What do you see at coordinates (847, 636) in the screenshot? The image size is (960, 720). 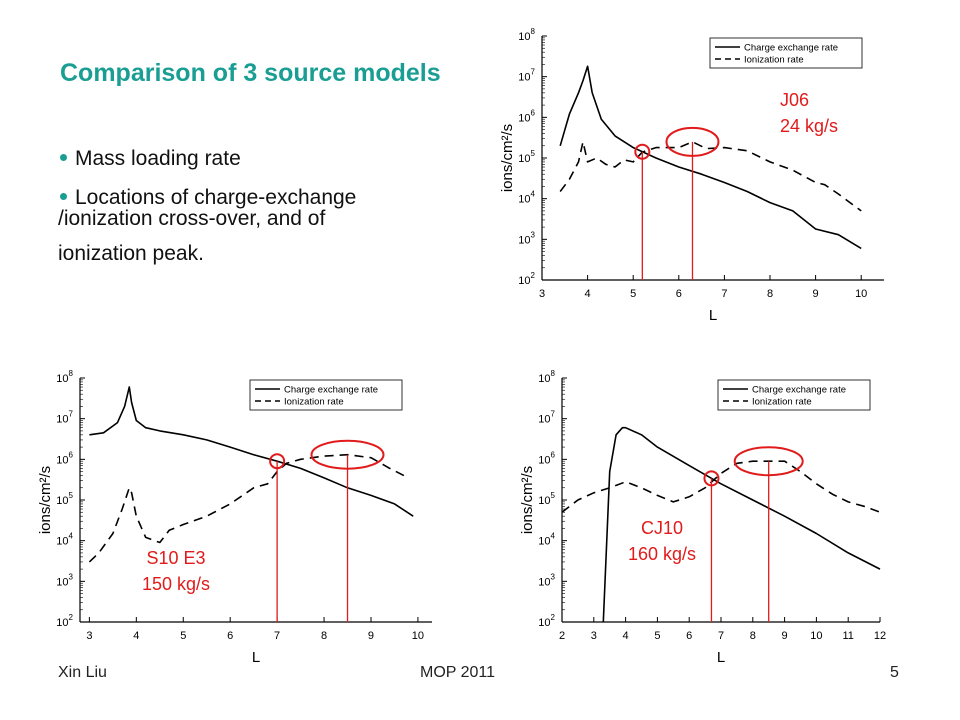 I see `x-tick-label: 11` at bounding box center [847, 636].